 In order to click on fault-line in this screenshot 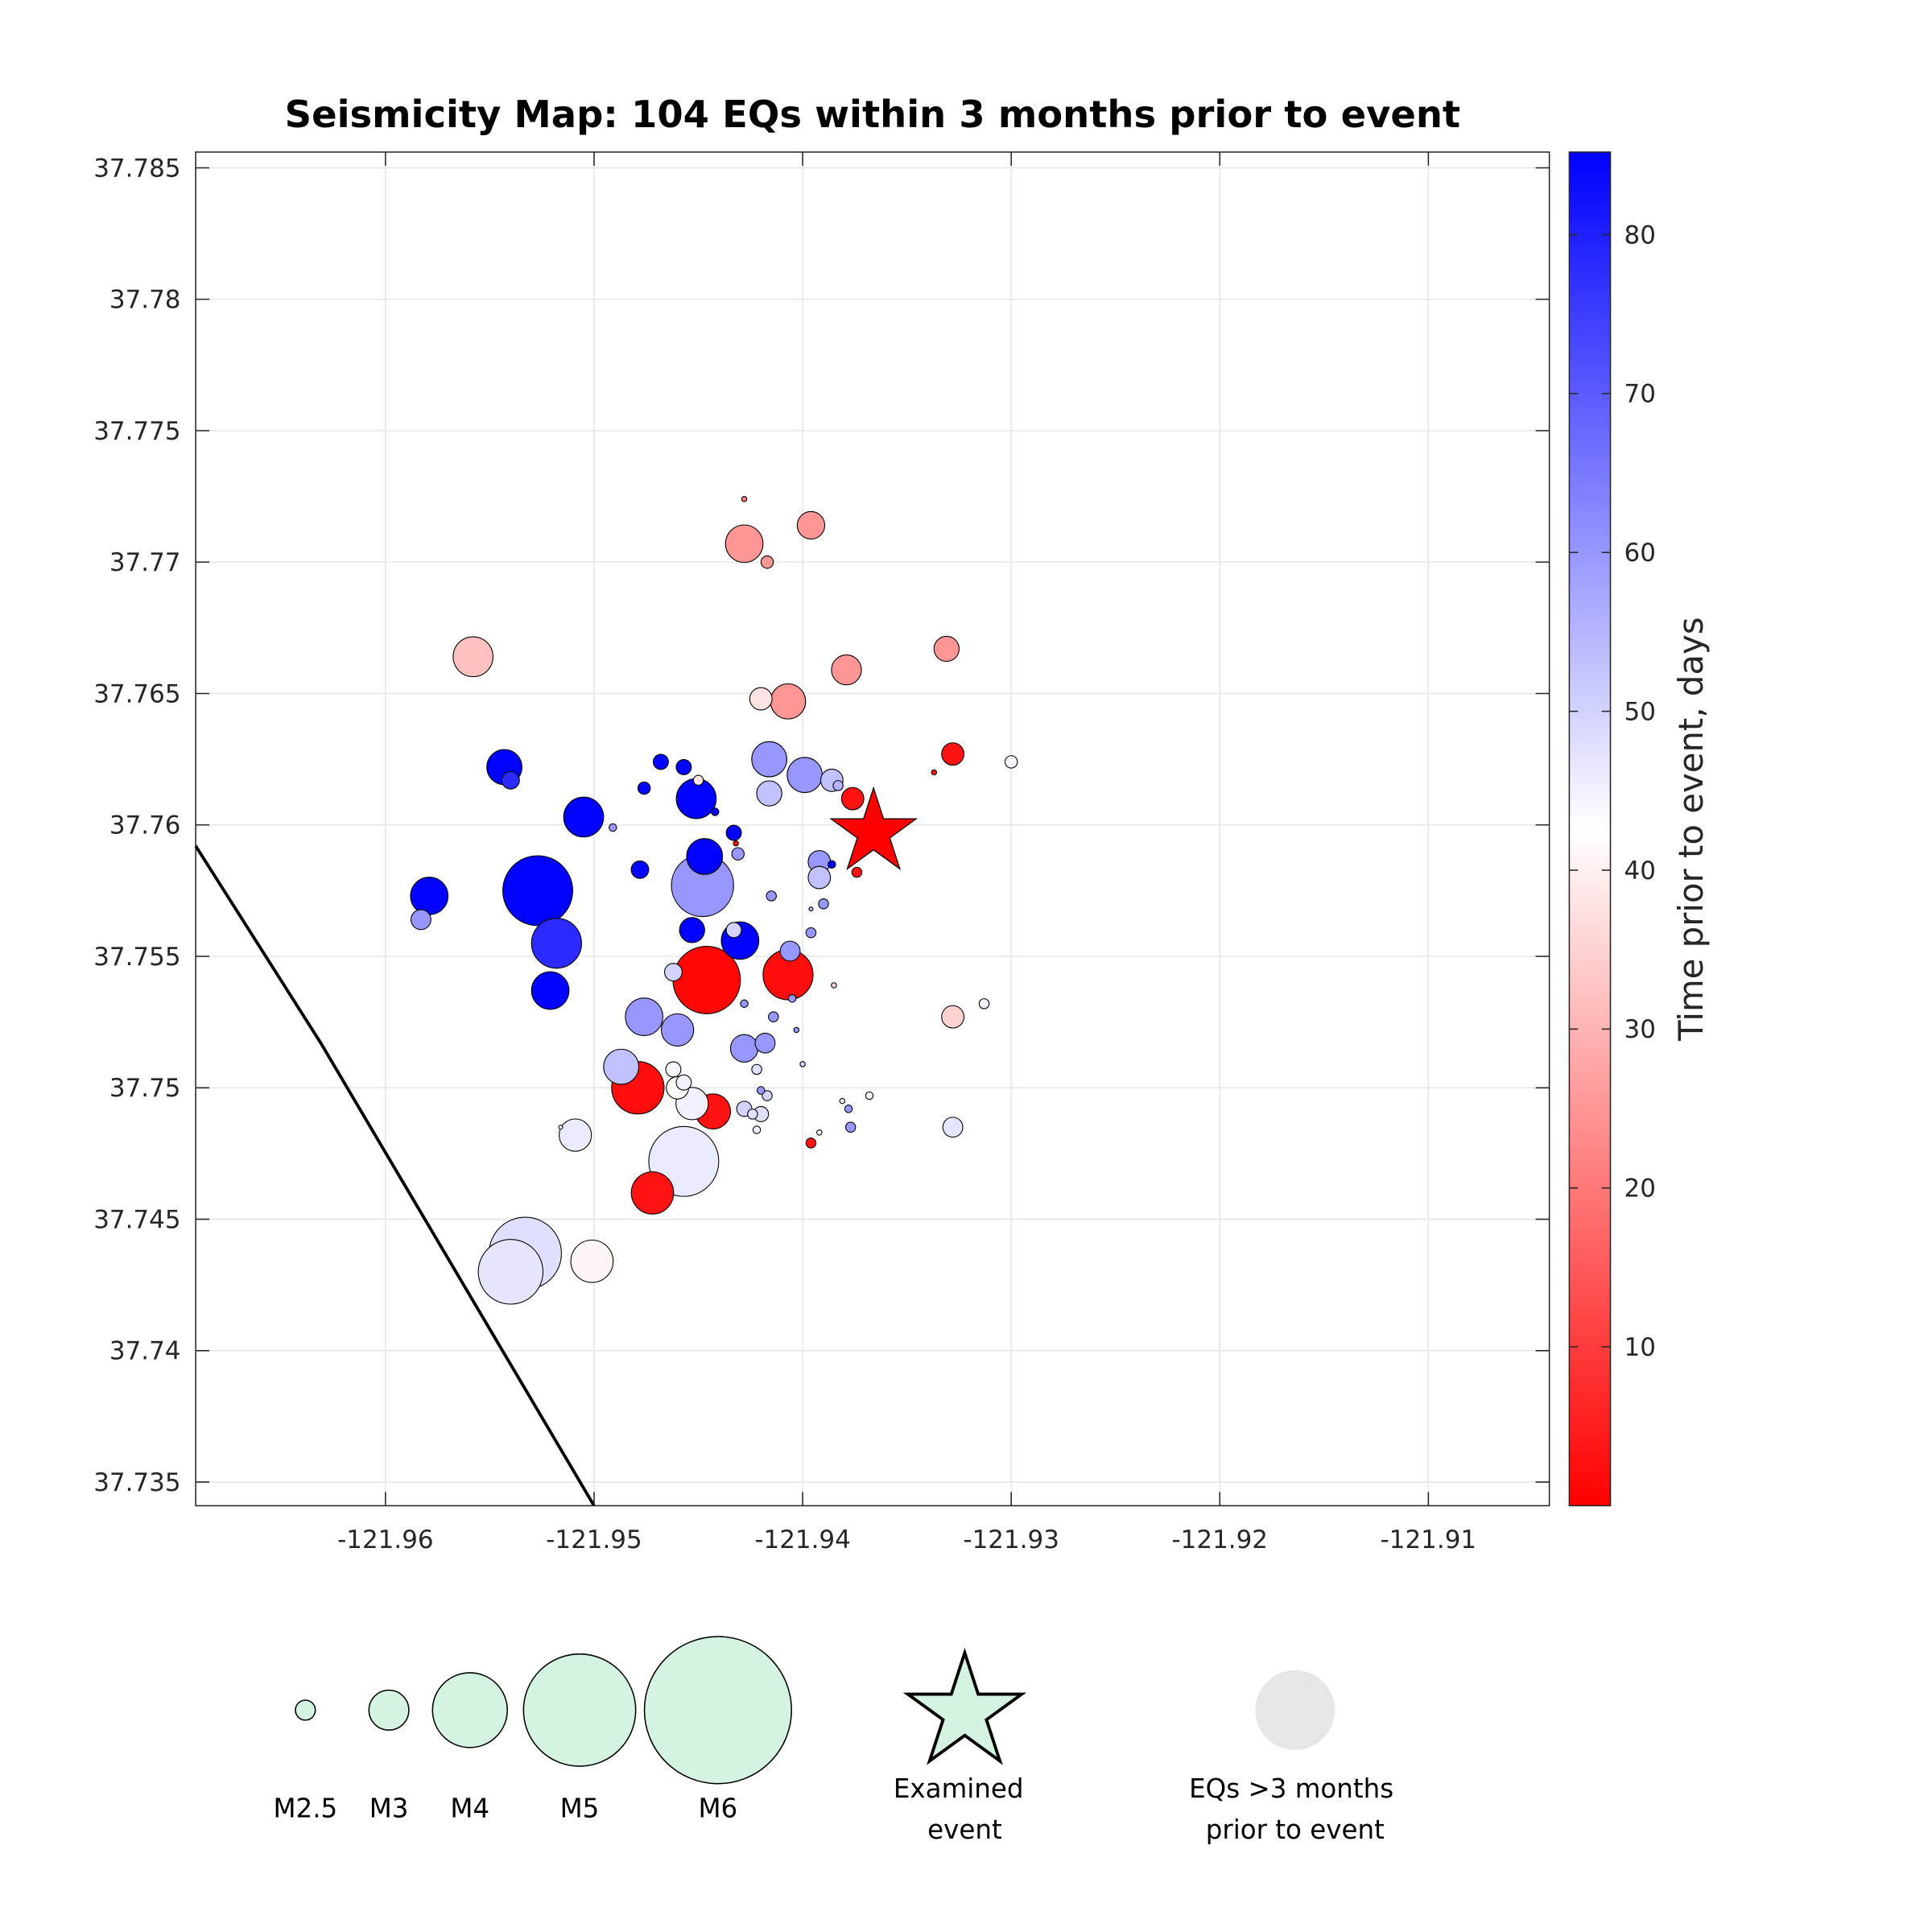, I will do `click(395, 1175)`.